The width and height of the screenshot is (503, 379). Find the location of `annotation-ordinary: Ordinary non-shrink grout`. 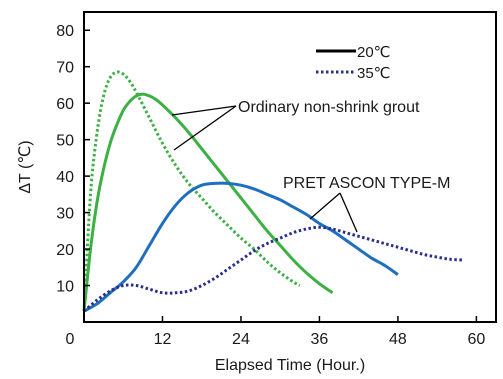

annotation-ordinary: Ordinary non-shrink grout is located at coordinates (295, 125).